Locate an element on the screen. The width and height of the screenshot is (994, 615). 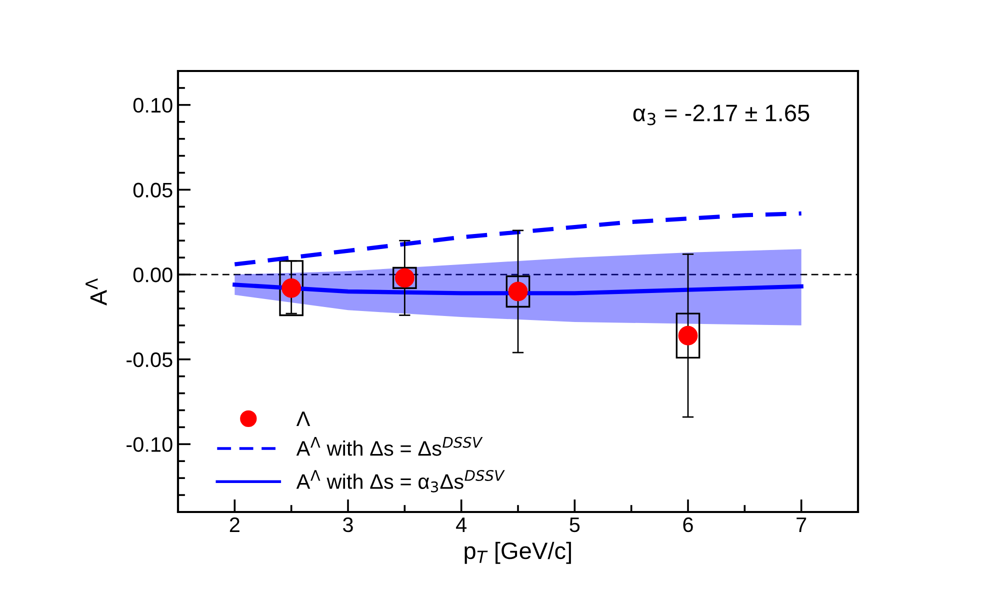
x-tick-label: 2 is located at coordinates (235, 524).